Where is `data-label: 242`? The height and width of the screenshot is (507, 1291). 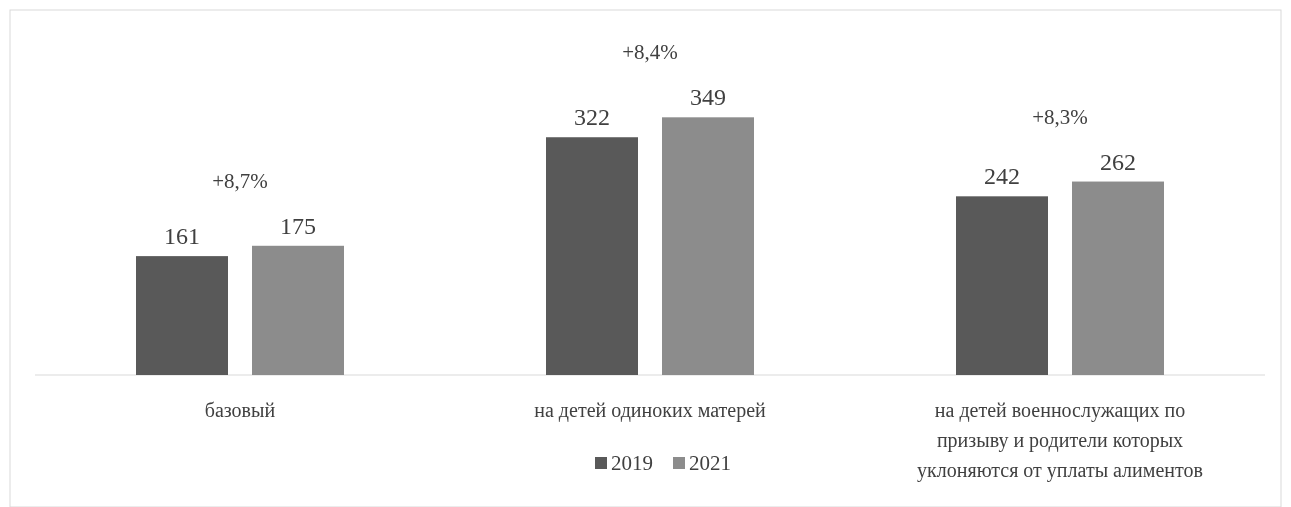
data-label: 242 is located at coordinates (1002, 176).